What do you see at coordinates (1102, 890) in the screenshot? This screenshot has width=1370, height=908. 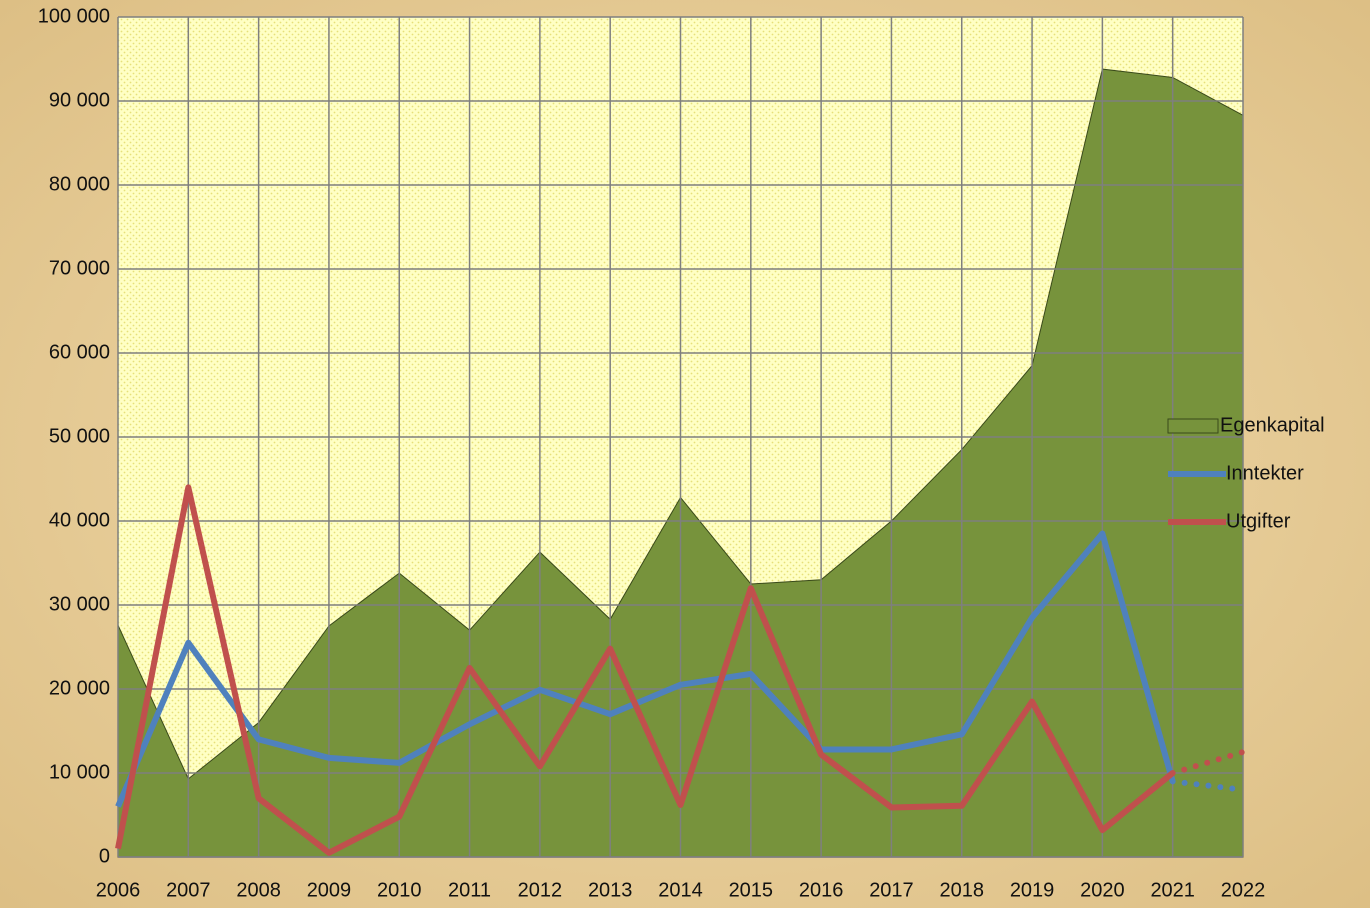 I see `x-tick-label: 2020` at bounding box center [1102, 890].